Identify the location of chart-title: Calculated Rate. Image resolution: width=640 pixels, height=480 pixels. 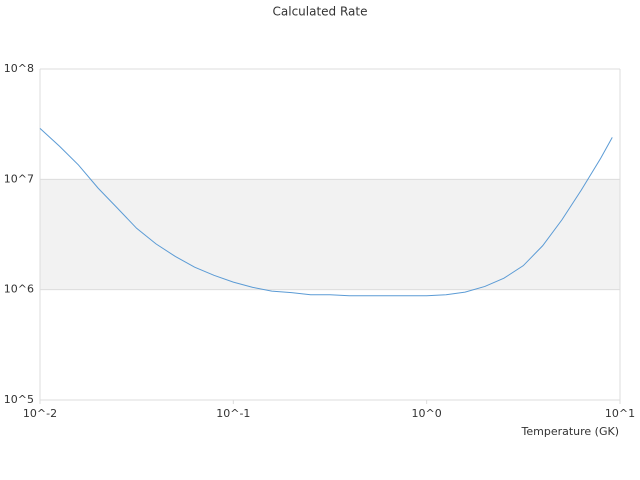
(320, 12).